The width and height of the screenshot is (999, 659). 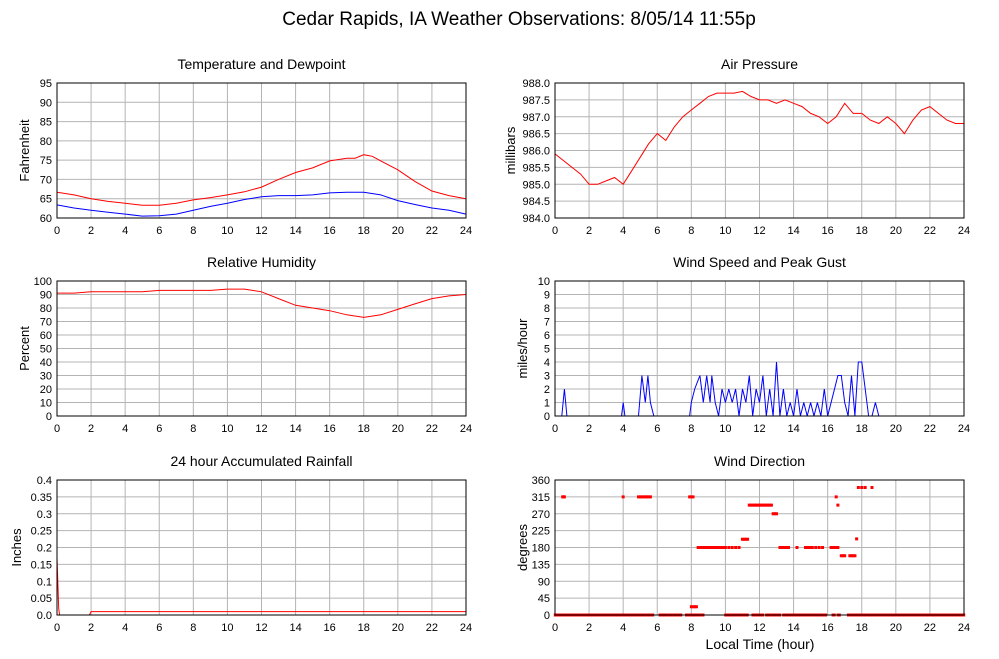 What do you see at coordinates (536, 185) in the screenshot?
I see `y-tick-label: 985.0` at bounding box center [536, 185].